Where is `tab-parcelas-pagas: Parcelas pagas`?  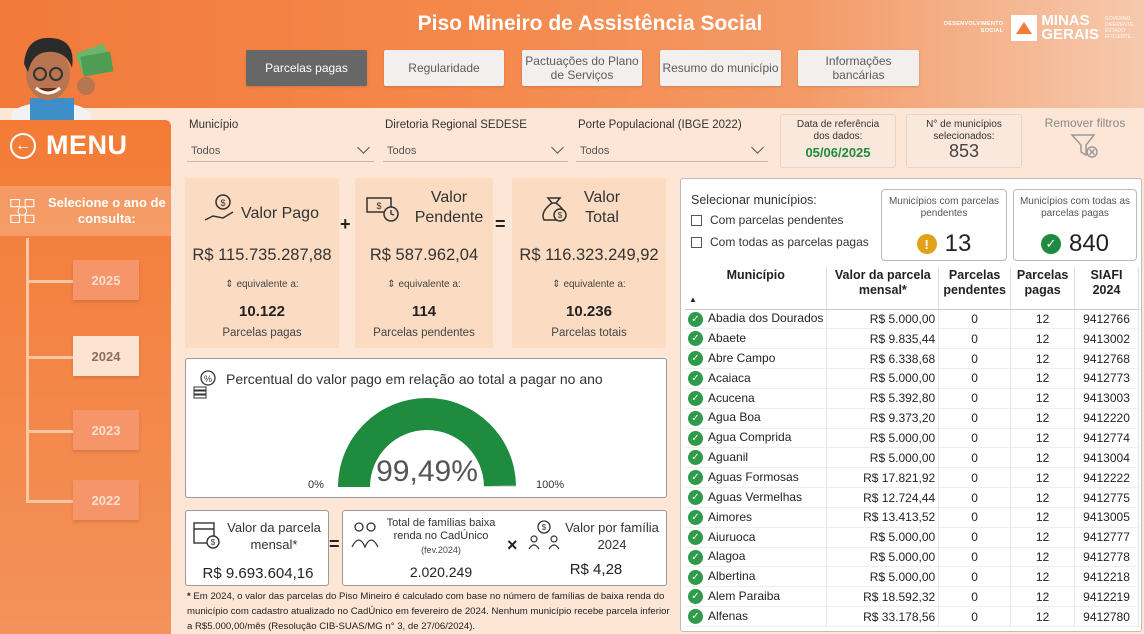
tab-parcelas-pagas: Parcelas pagas is located at coordinates (306, 68).